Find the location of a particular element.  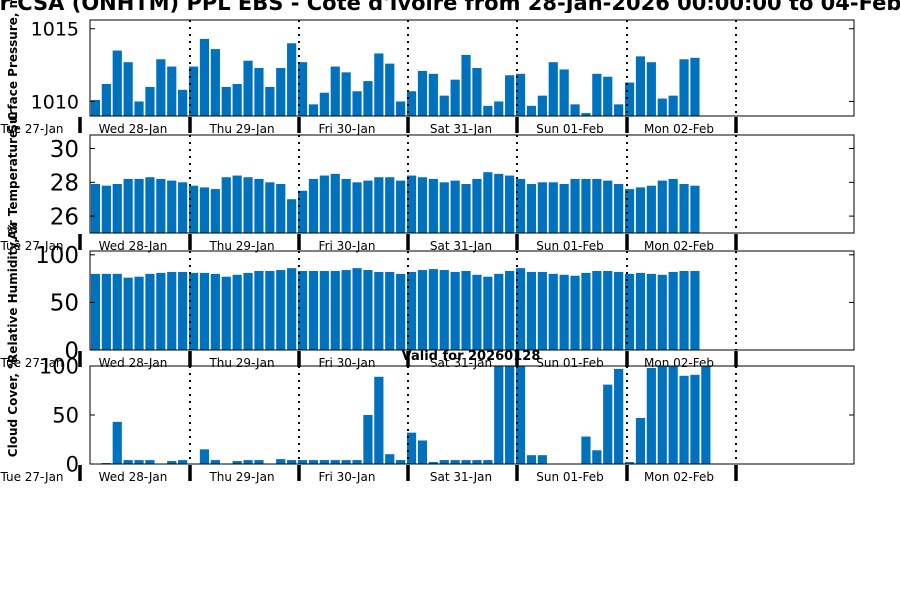

day-label-2-0: Tue 27-Jan is located at coordinates (32, 246).